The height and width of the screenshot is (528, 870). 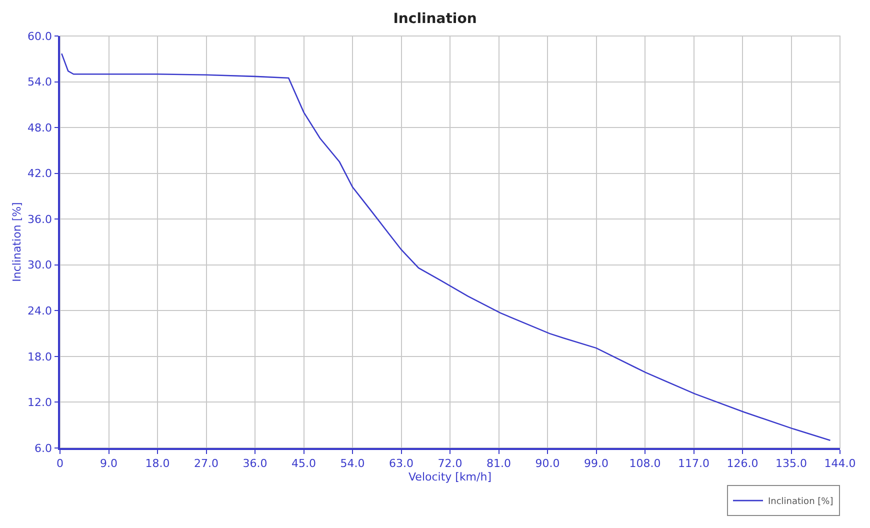 What do you see at coordinates (40, 127) in the screenshot?
I see `y-tick-label: 48.0` at bounding box center [40, 127].